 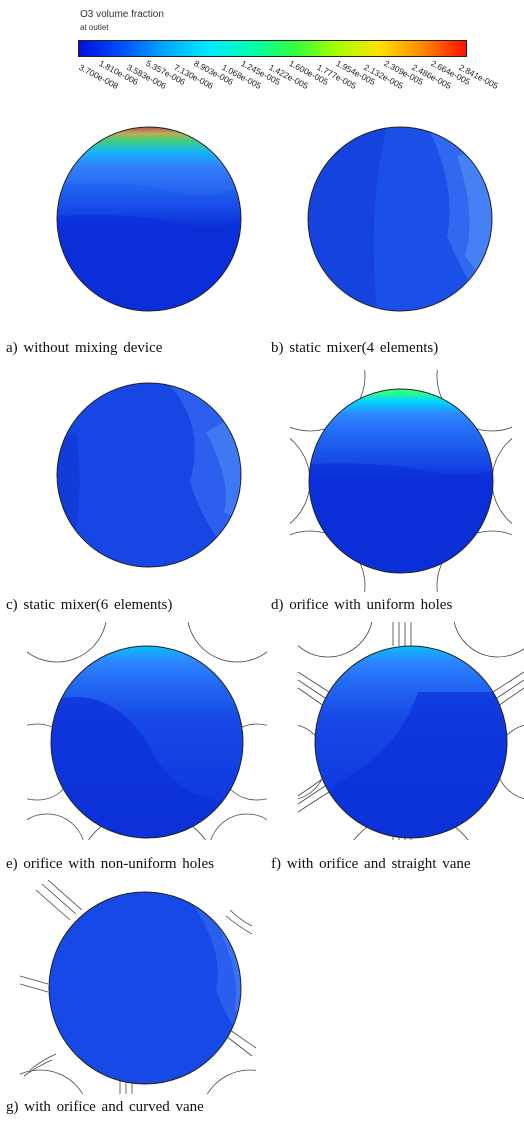 I want to click on contour-plot-e, so click(x=147, y=731).